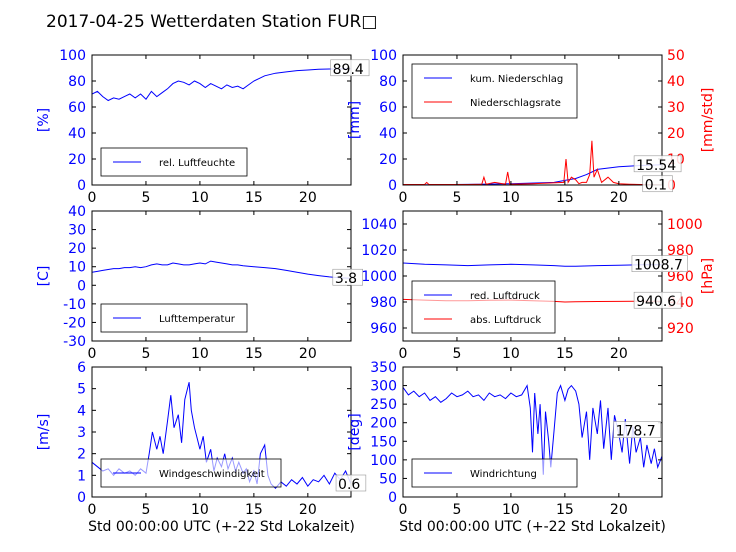 The width and height of the screenshot is (736, 552). Describe the element at coordinates (383, 387) in the screenshot. I see `y-tick-label: 300` at that location.